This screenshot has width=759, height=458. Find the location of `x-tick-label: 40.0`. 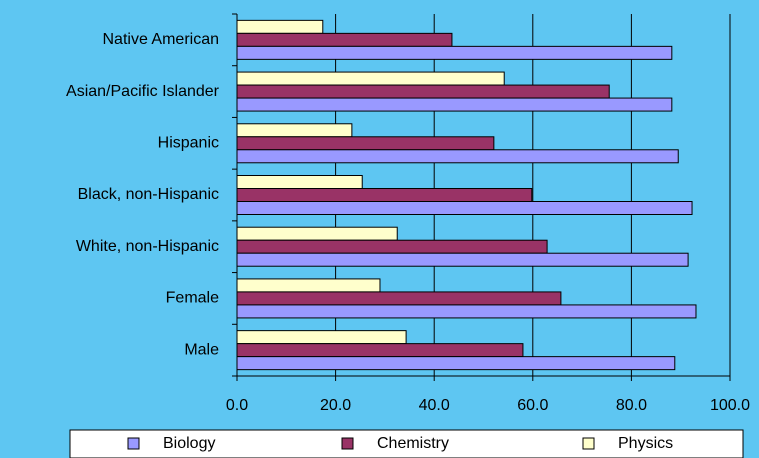

x-tick-label: 40.0 is located at coordinates (434, 405).